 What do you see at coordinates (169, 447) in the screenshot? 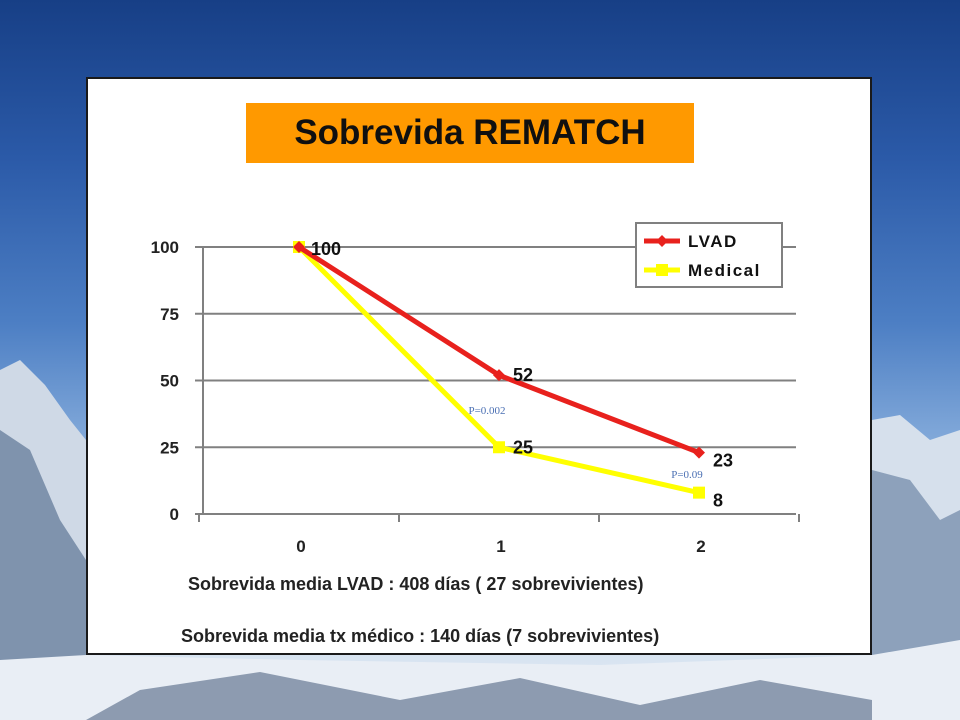
I see `y-tick-label-25: 25` at bounding box center [169, 447].